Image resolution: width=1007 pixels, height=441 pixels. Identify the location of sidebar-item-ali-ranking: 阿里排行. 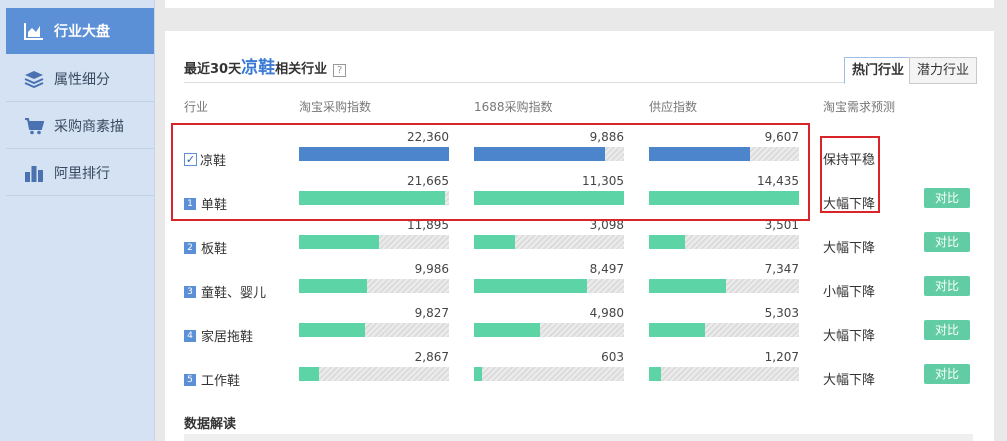
(80, 173).